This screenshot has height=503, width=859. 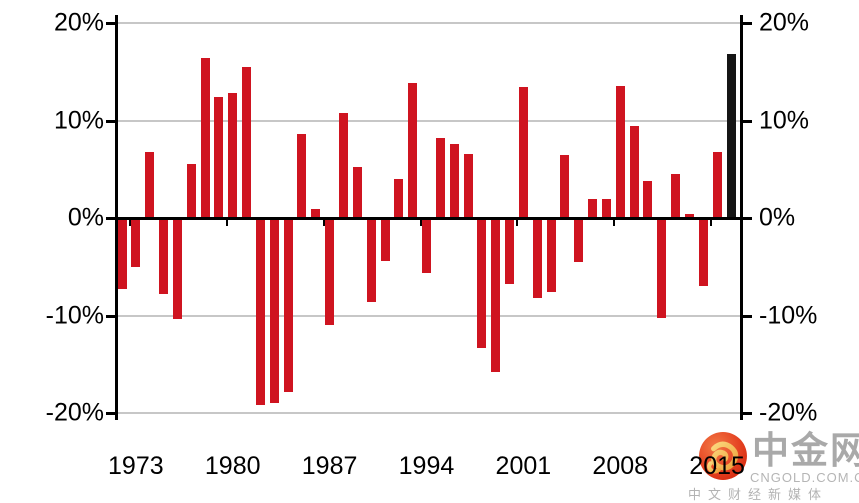 What do you see at coordinates (784, 120) in the screenshot?
I see `y-tick-label-right: 10%` at bounding box center [784, 120].